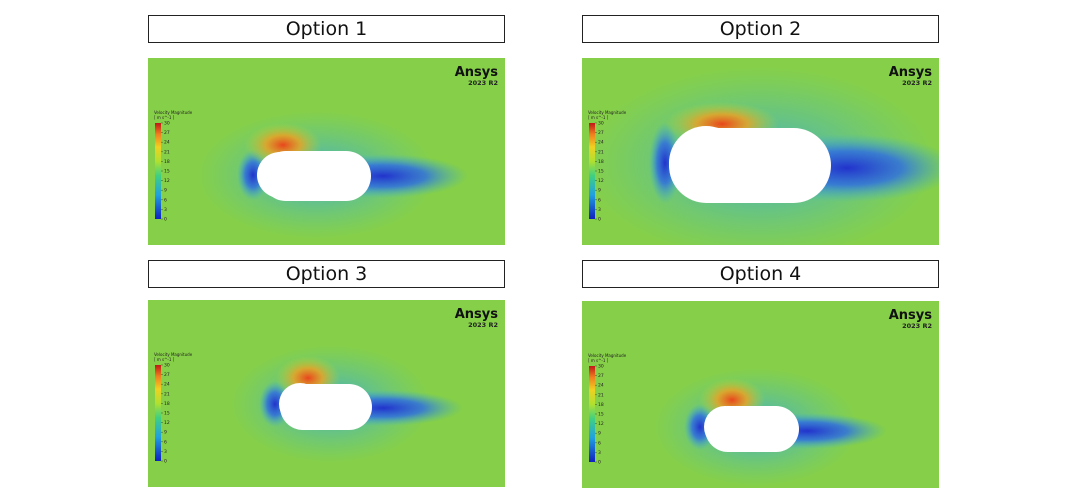 This screenshot has height=500, width=1080. Describe the element at coordinates (760, 274) in the screenshot. I see `panel-title: Option 4` at that location.